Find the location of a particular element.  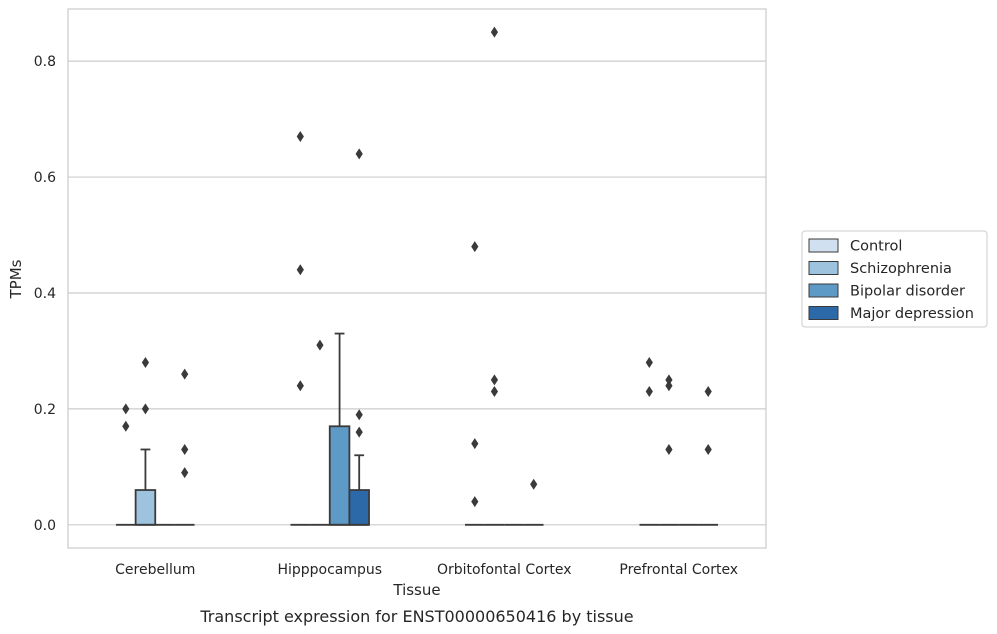

y-tick-label: 0.4 is located at coordinates (45, 294).